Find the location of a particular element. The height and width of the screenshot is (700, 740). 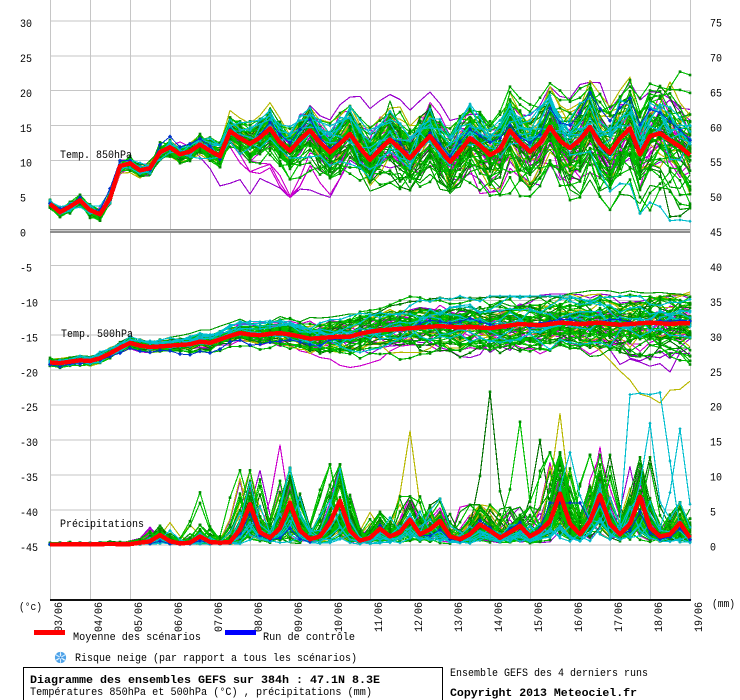

svg-text: 35 is located at coordinates (716, 304).